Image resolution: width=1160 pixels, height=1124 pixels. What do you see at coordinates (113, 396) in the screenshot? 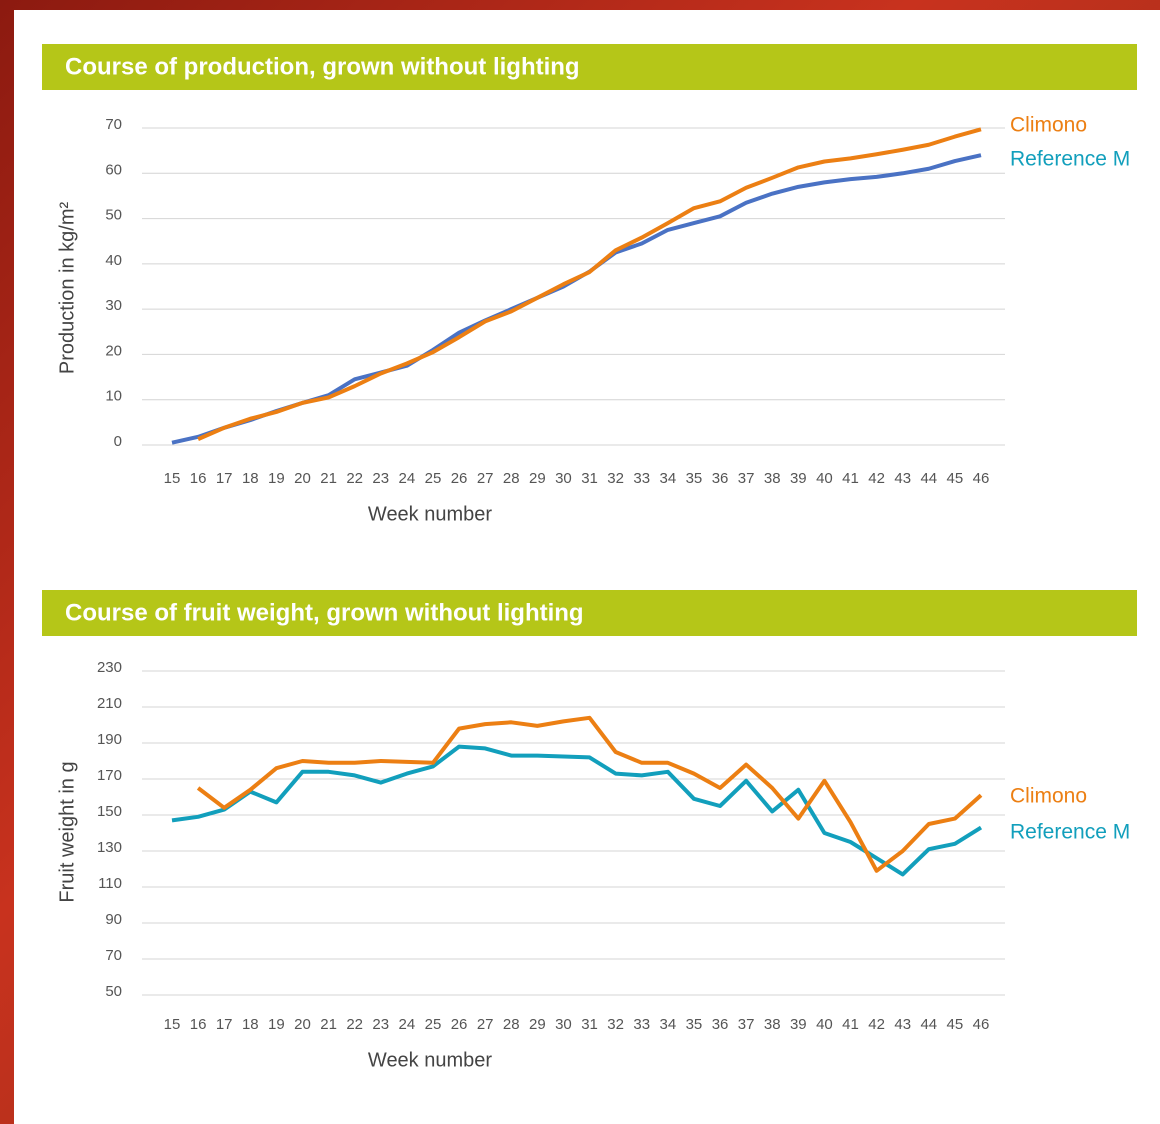
I see `y-tick-label: 10` at bounding box center [113, 396].